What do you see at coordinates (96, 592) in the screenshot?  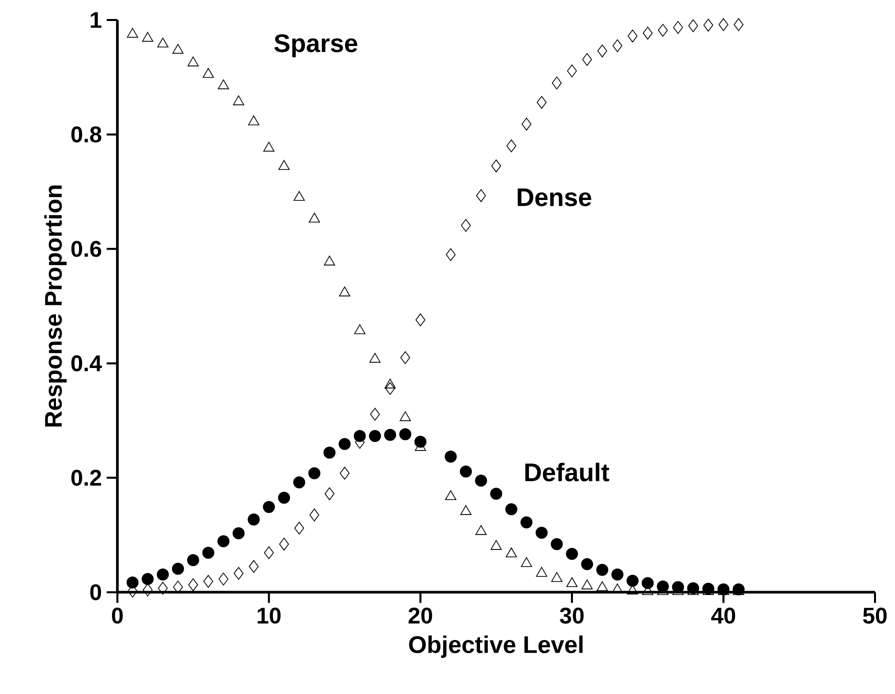 I see `y-tick-label: 0` at bounding box center [96, 592].